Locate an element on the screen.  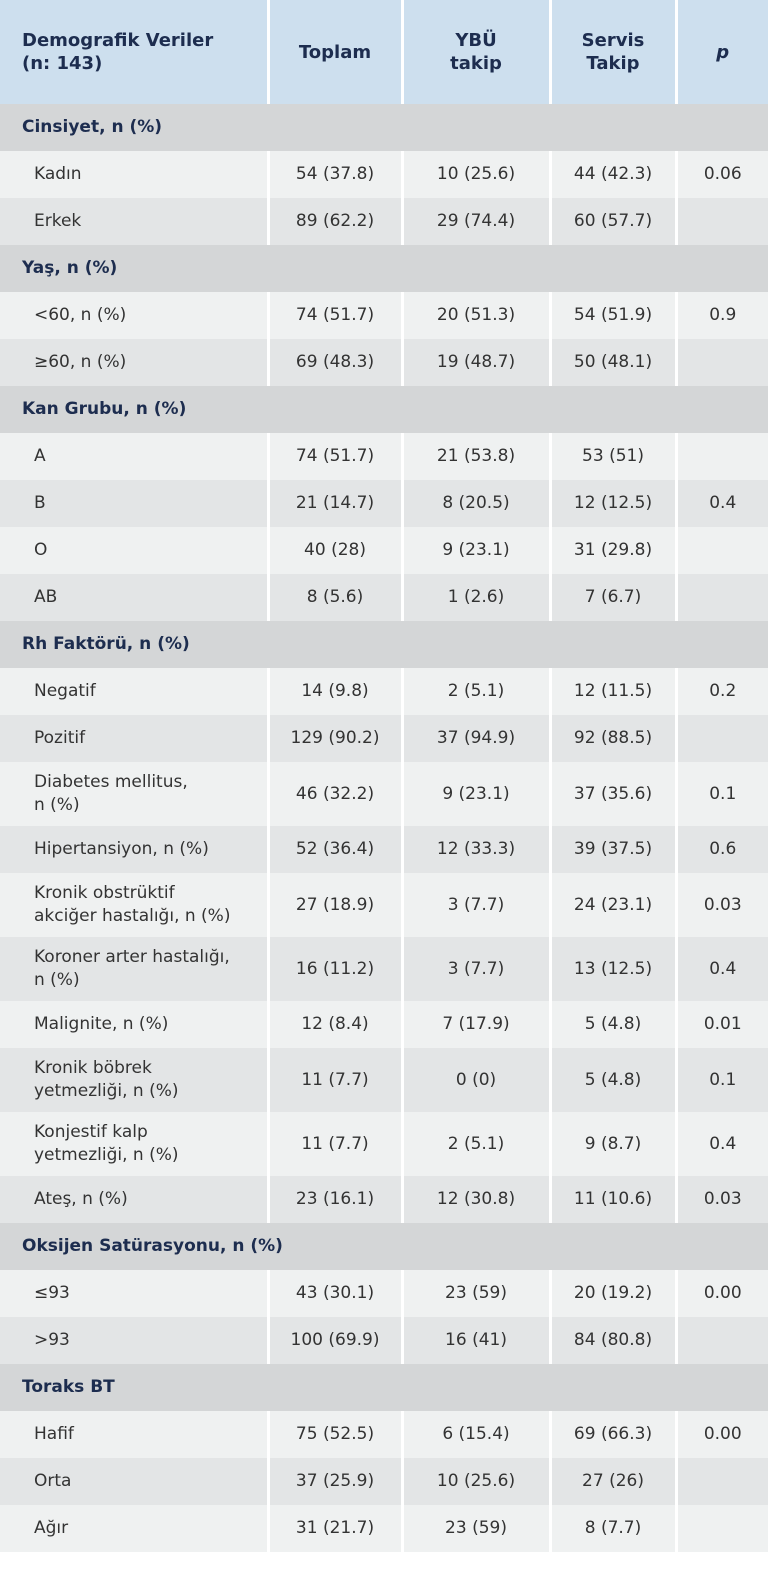
cell: 31 (29.8) is located at coordinates (613, 550).